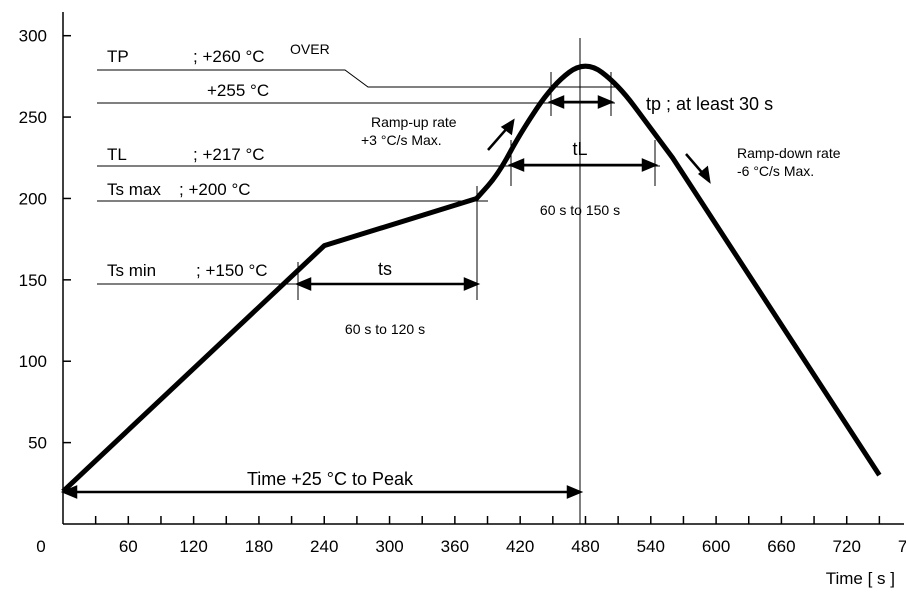 Image resolution: width=906 pixels, height=594 pixels. What do you see at coordinates (709, 104) in the screenshot?
I see `tp-span-label: tp ; at least 30 s` at bounding box center [709, 104].